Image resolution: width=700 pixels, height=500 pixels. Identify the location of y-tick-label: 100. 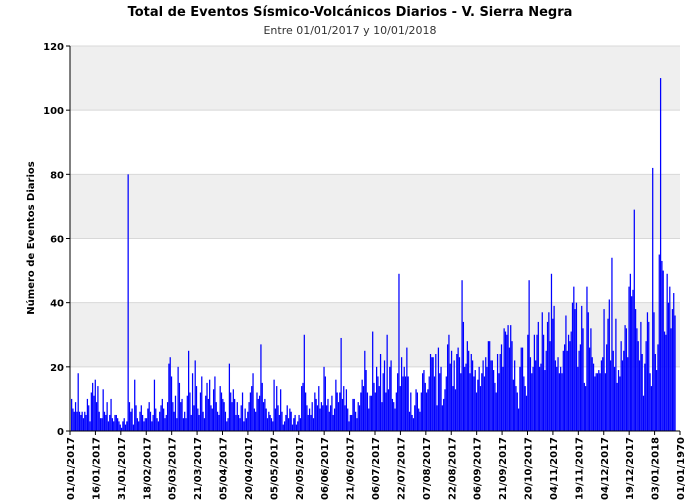
(53, 111).